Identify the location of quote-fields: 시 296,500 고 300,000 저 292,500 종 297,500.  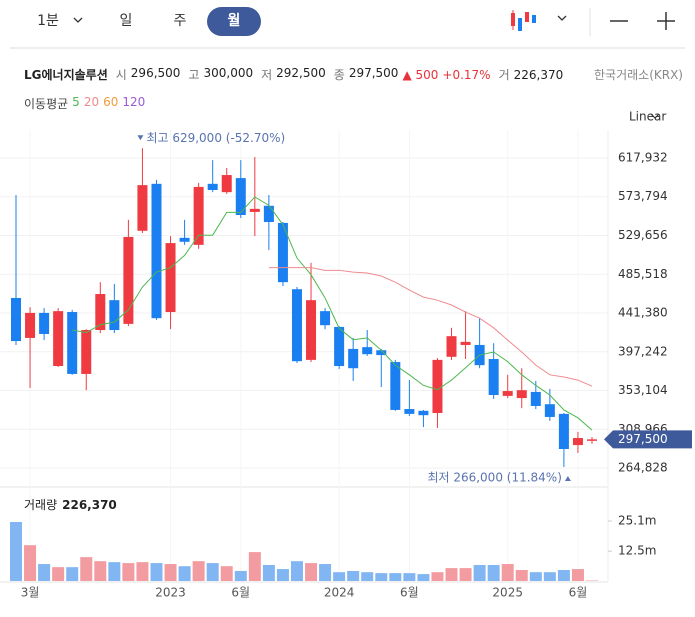
(255, 74).